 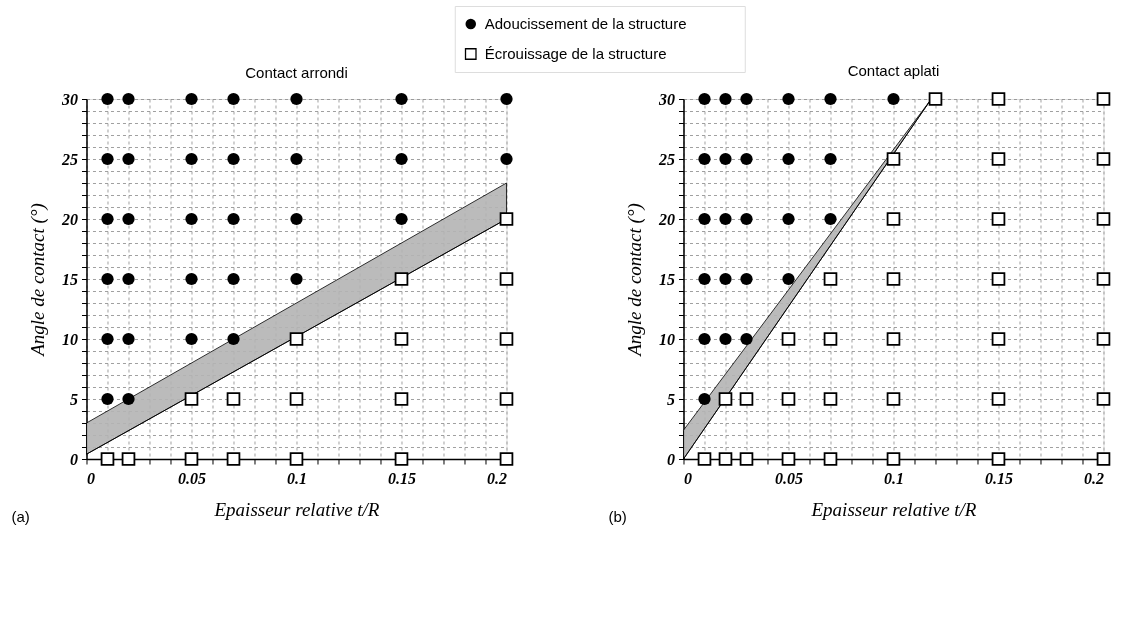 What do you see at coordinates (670, 459) in the screenshot?
I see `y-tick-label: 0` at bounding box center [670, 459].